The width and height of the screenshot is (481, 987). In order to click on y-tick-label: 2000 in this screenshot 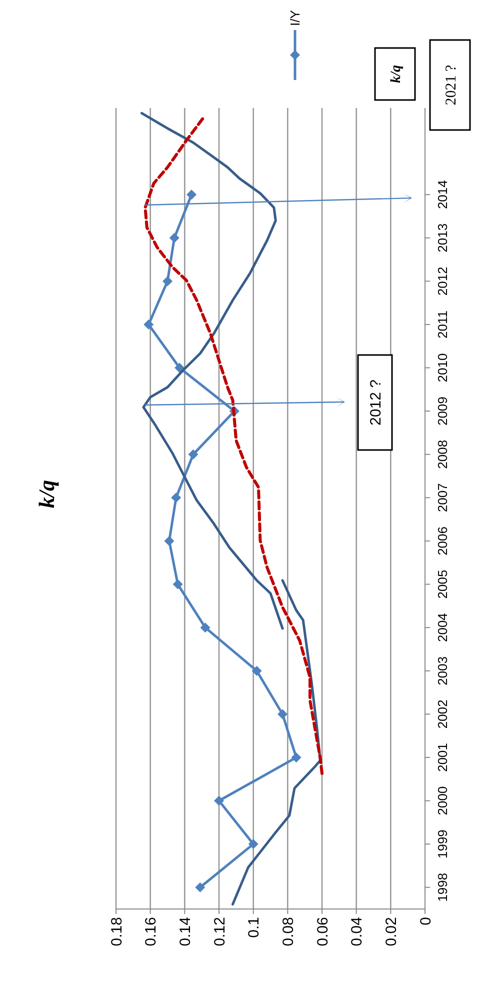, I will do `click(442, 801)`.